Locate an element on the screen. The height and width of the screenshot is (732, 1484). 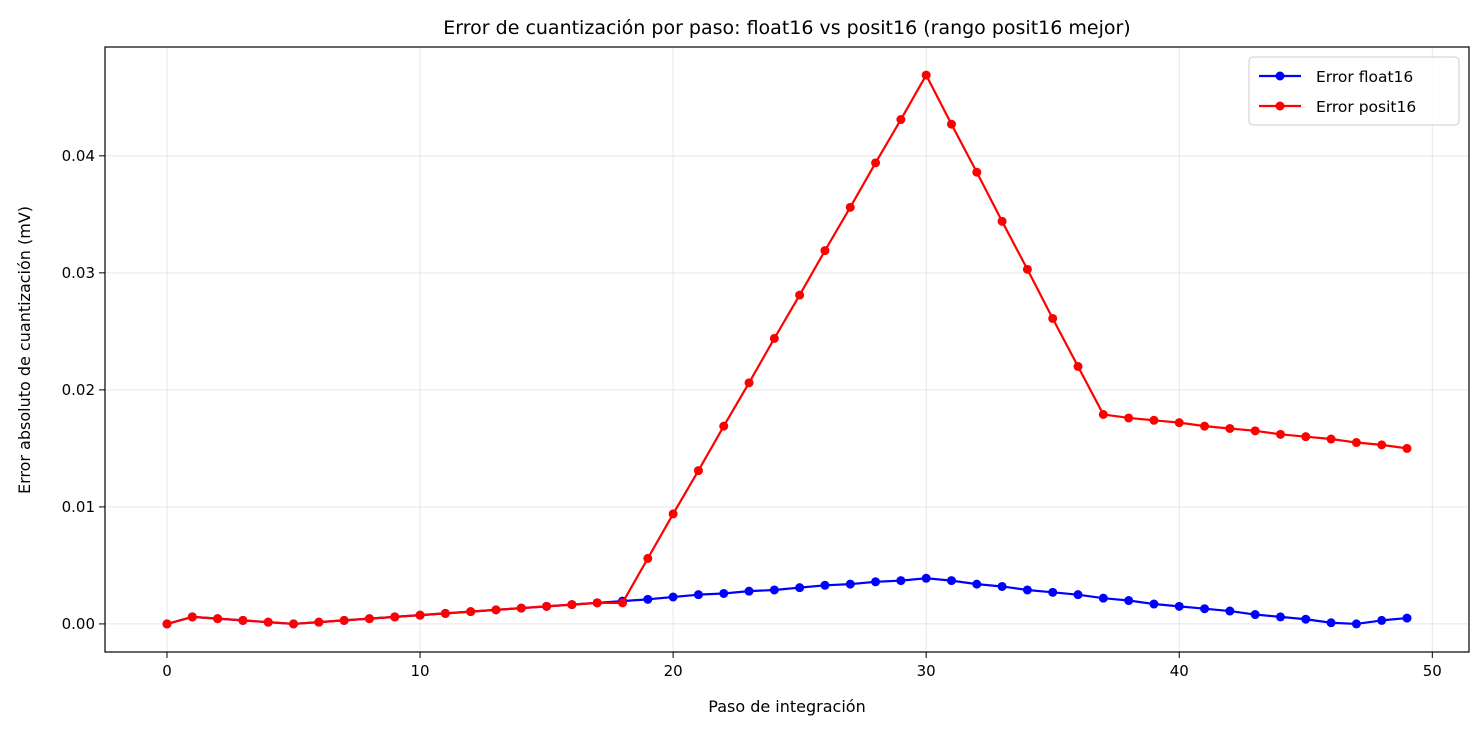
x-tick-label: 20 is located at coordinates (673, 671).